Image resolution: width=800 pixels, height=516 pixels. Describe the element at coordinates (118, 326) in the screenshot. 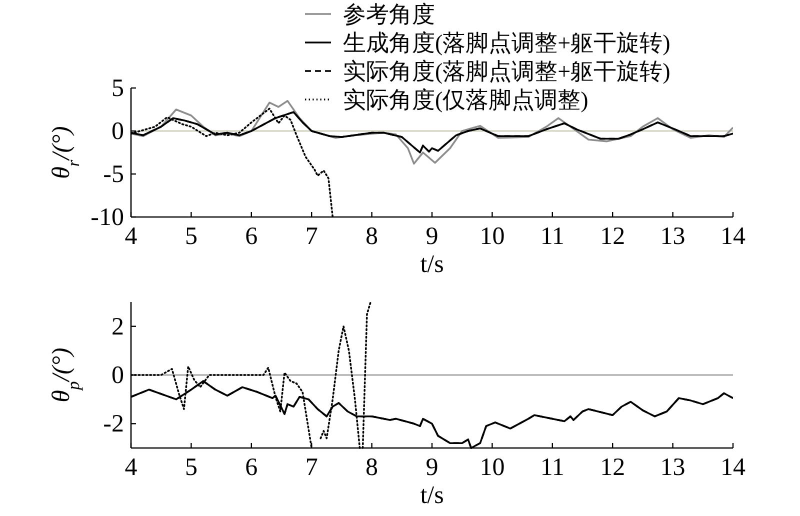

I see `y-tick-label: 2` at that location.